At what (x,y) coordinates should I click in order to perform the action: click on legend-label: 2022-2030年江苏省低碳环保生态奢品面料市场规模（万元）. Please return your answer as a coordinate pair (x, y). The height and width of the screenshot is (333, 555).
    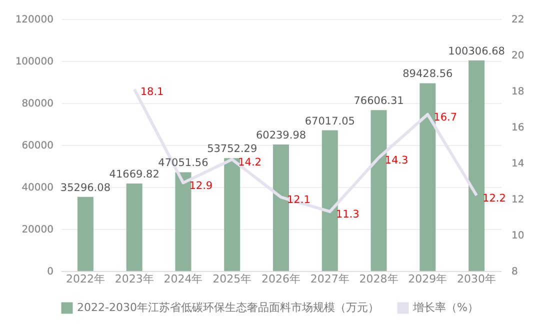
    Looking at the image, I should click on (228, 307).